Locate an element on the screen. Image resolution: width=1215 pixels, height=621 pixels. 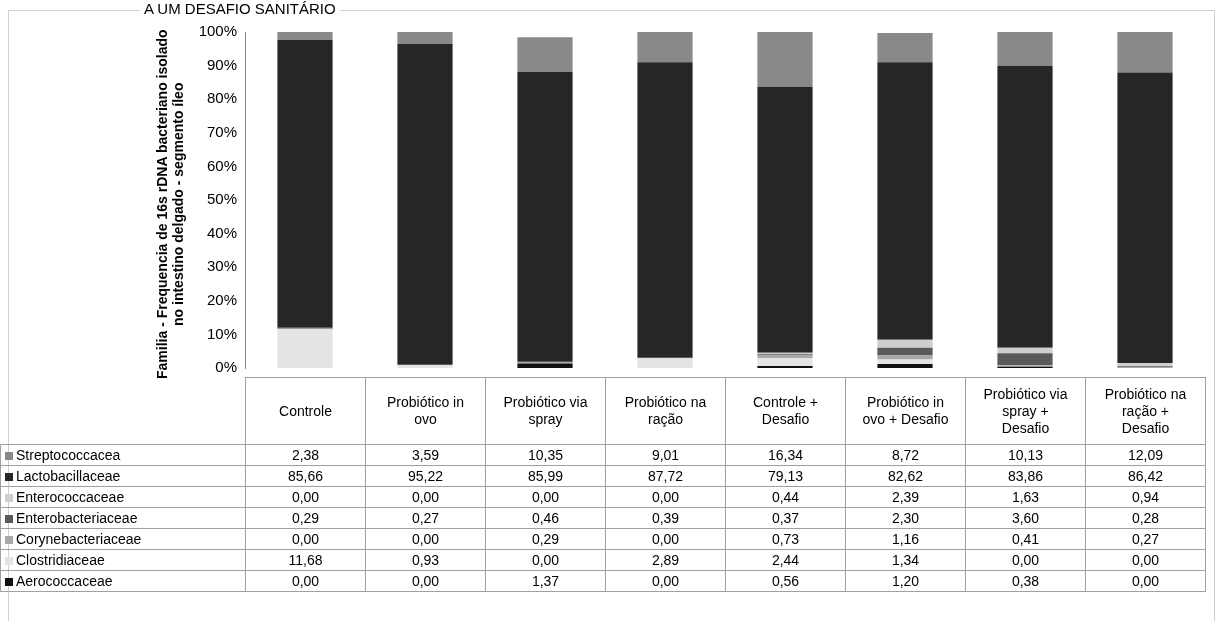
data-label: 0,37 is located at coordinates (785, 518).